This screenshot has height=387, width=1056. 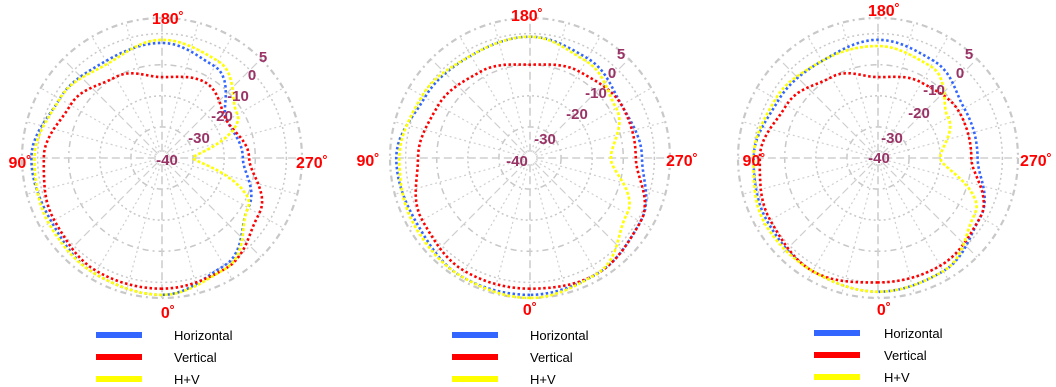 I want to click on chart1-angle-label-left: 90˚, so click(x=19, y=163).